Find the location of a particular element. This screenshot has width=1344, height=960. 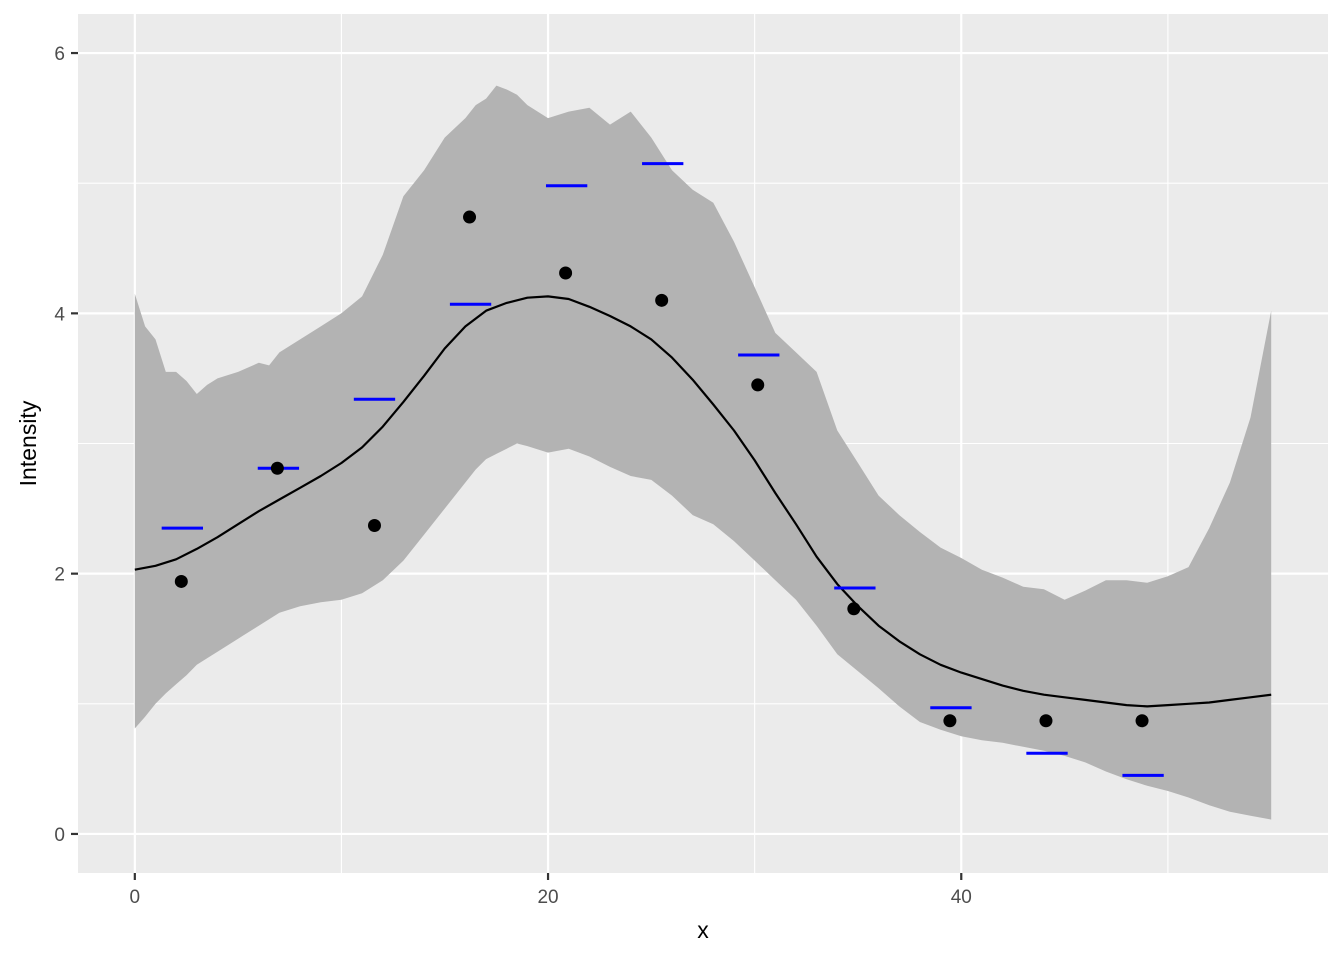

x-tick-label: 20 is located at coordinates (547, 897).